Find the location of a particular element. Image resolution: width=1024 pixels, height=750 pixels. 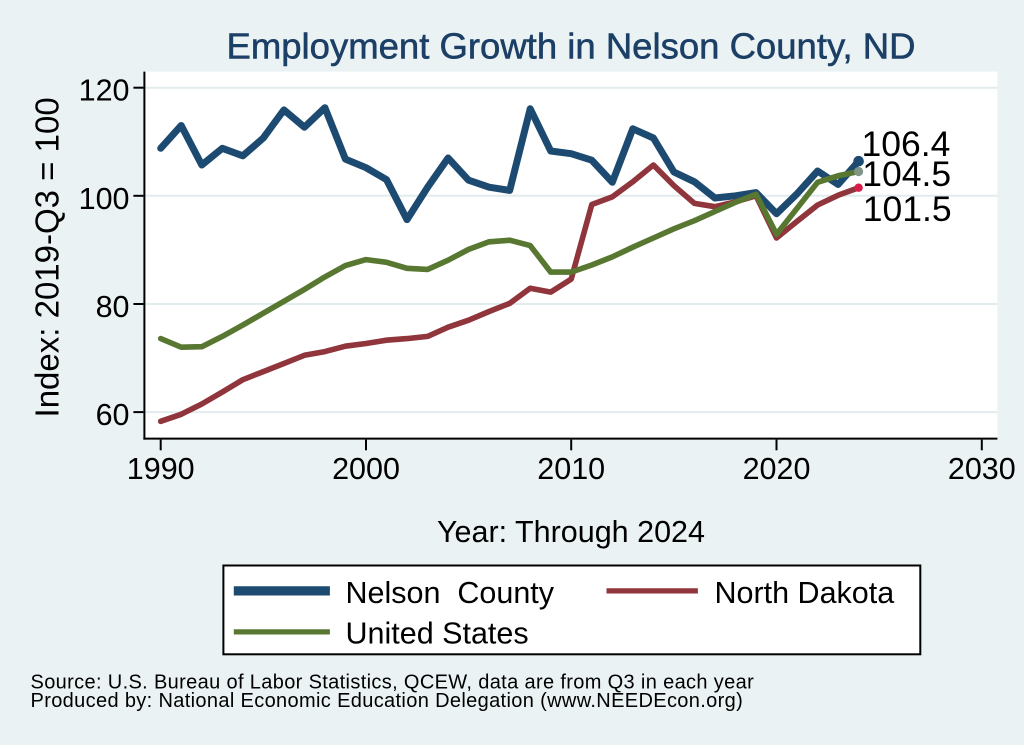

svg-text: United States is located at coordinates (437, 633).